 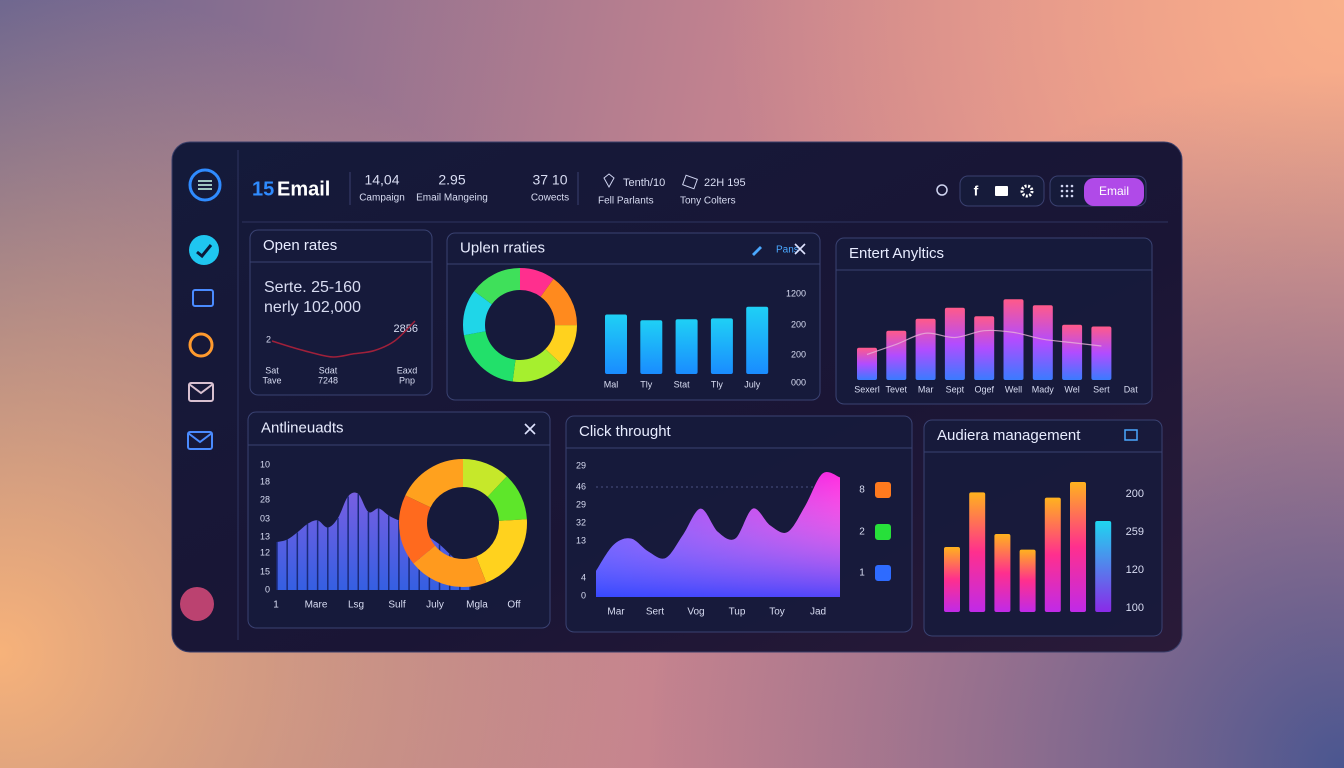 What do you see at coordinates (300, 245) in the screenshot?
I see `panel-title: Open rates` at bounding box center [300, 245].